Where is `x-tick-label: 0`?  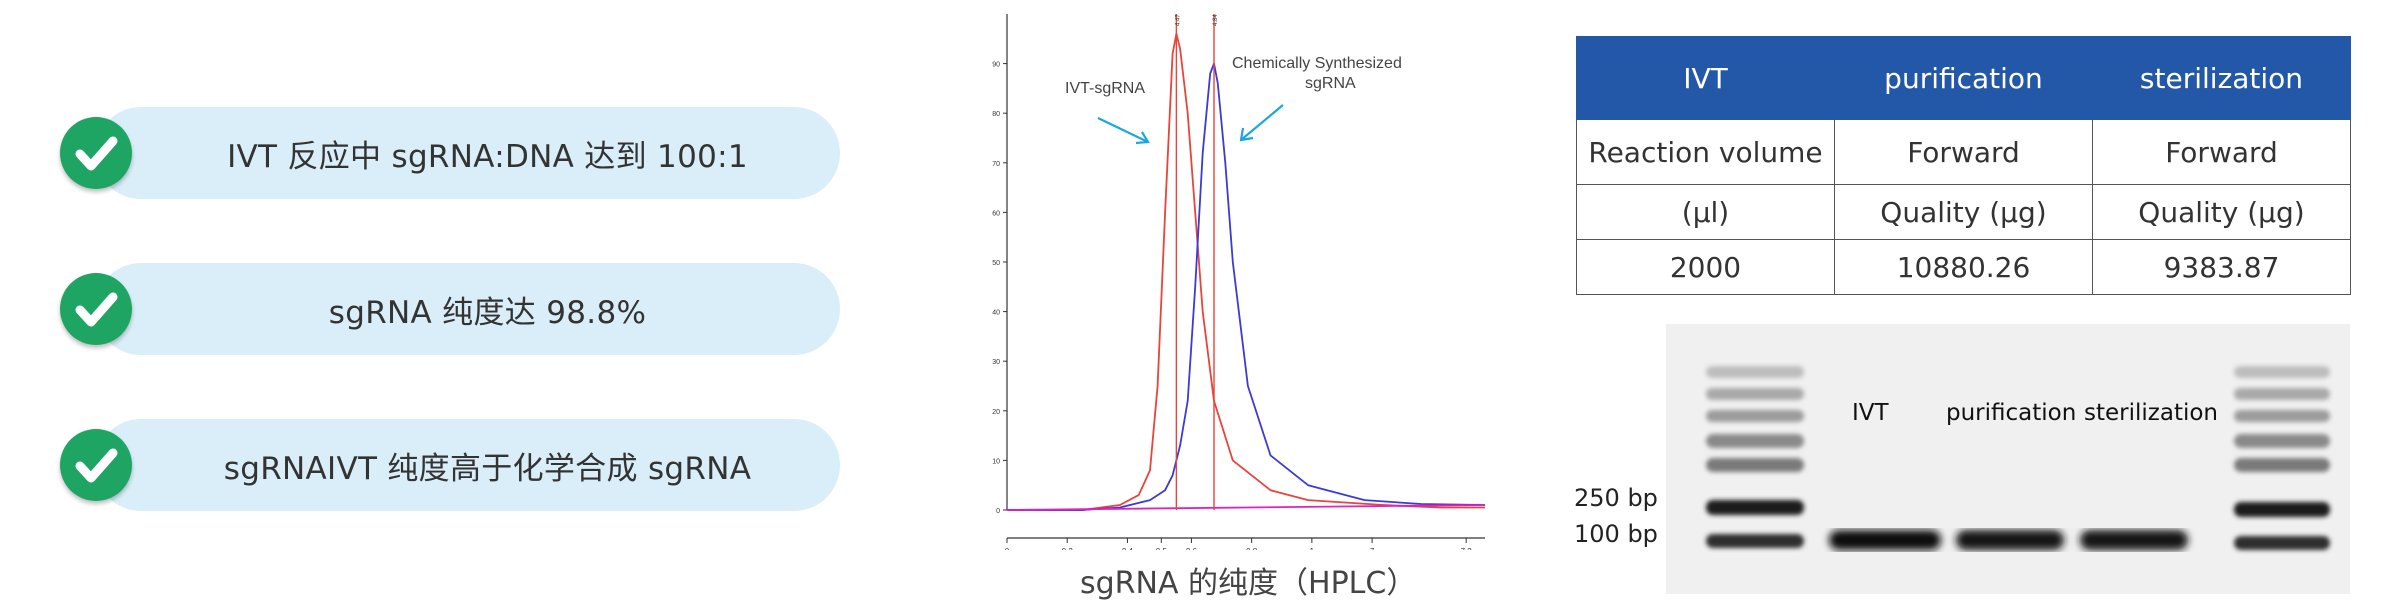 x-tick-label: 0 is located at coordinates (1007, 548).